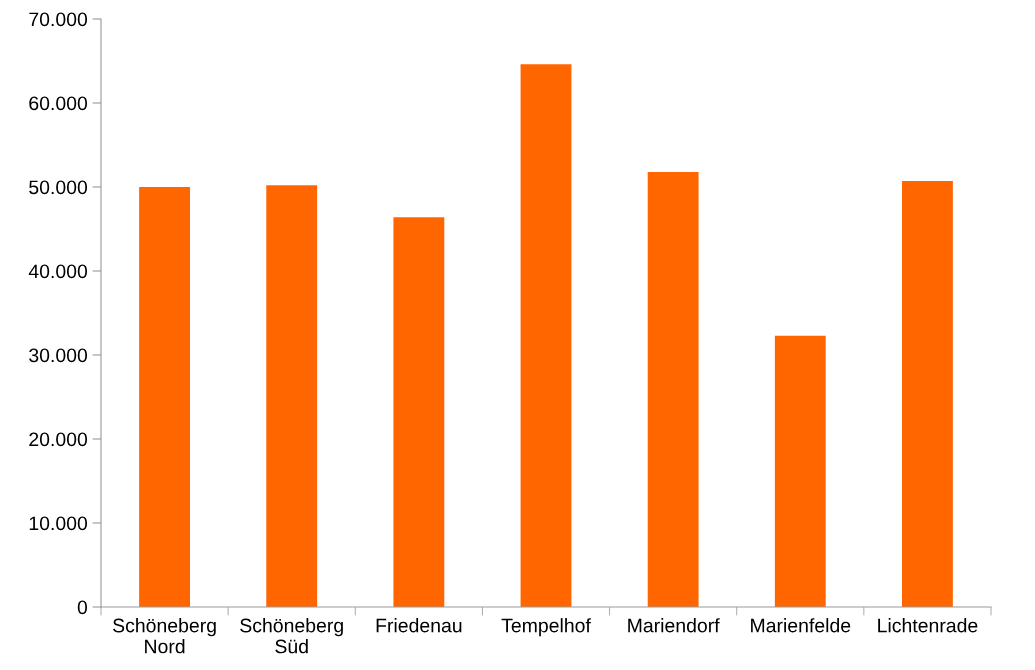 The width and height of the screenshot is (1035, 670). What do you see at coordinates (58, 355) in the screenshot?
I see `y-tick-label: 30.000` at bounding box center [58, 355].